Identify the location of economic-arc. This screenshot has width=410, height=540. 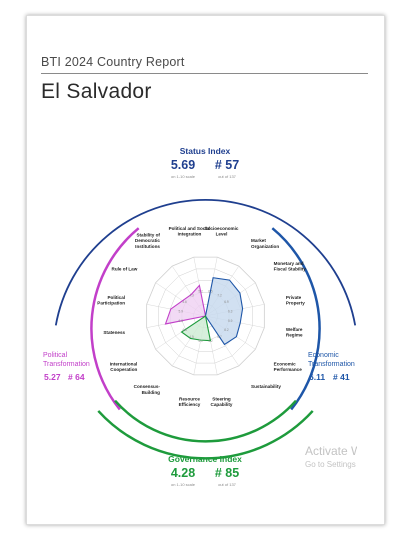
(296, 319).